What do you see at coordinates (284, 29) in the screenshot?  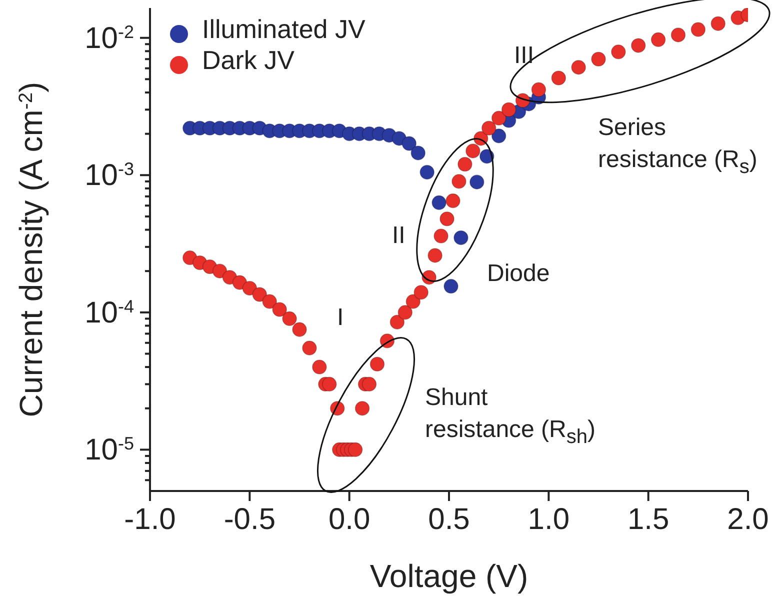 I see `legend-label: Illuminated JV` at bounding box center [284, 29].